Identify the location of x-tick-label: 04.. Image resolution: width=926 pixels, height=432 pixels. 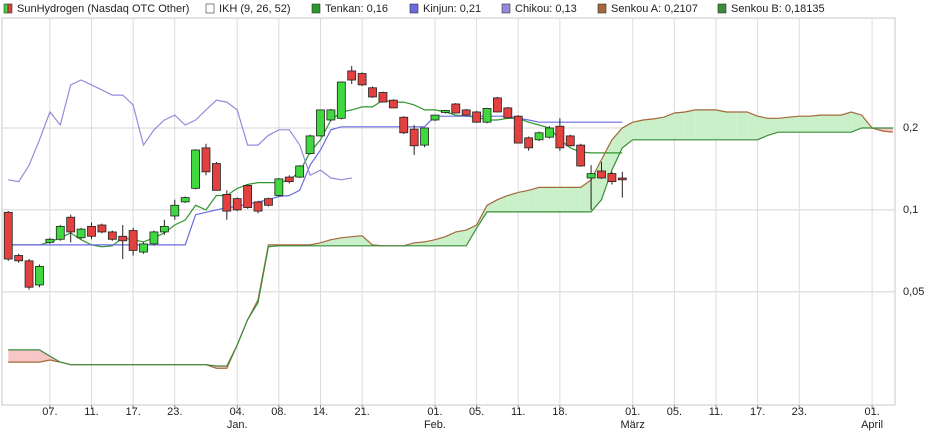
(237, 412).